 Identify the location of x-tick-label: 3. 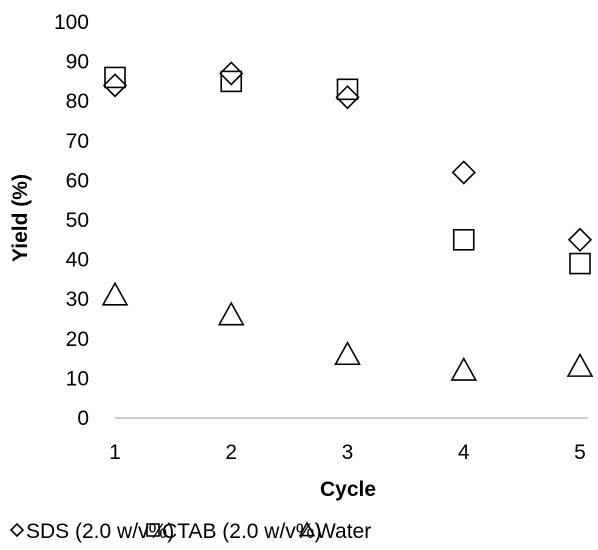
(348, 452).